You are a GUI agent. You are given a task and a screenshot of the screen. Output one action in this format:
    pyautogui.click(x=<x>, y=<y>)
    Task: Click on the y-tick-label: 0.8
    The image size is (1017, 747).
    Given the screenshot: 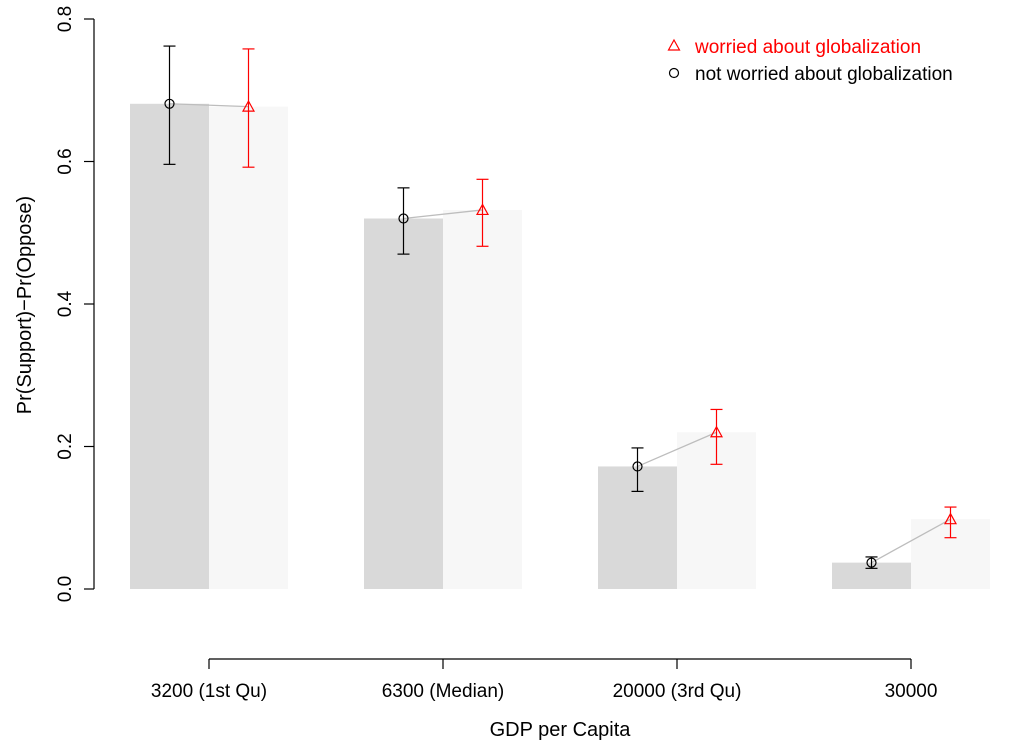 What is the action you would take?
    pyautogui.click(x=65, y=19)
    